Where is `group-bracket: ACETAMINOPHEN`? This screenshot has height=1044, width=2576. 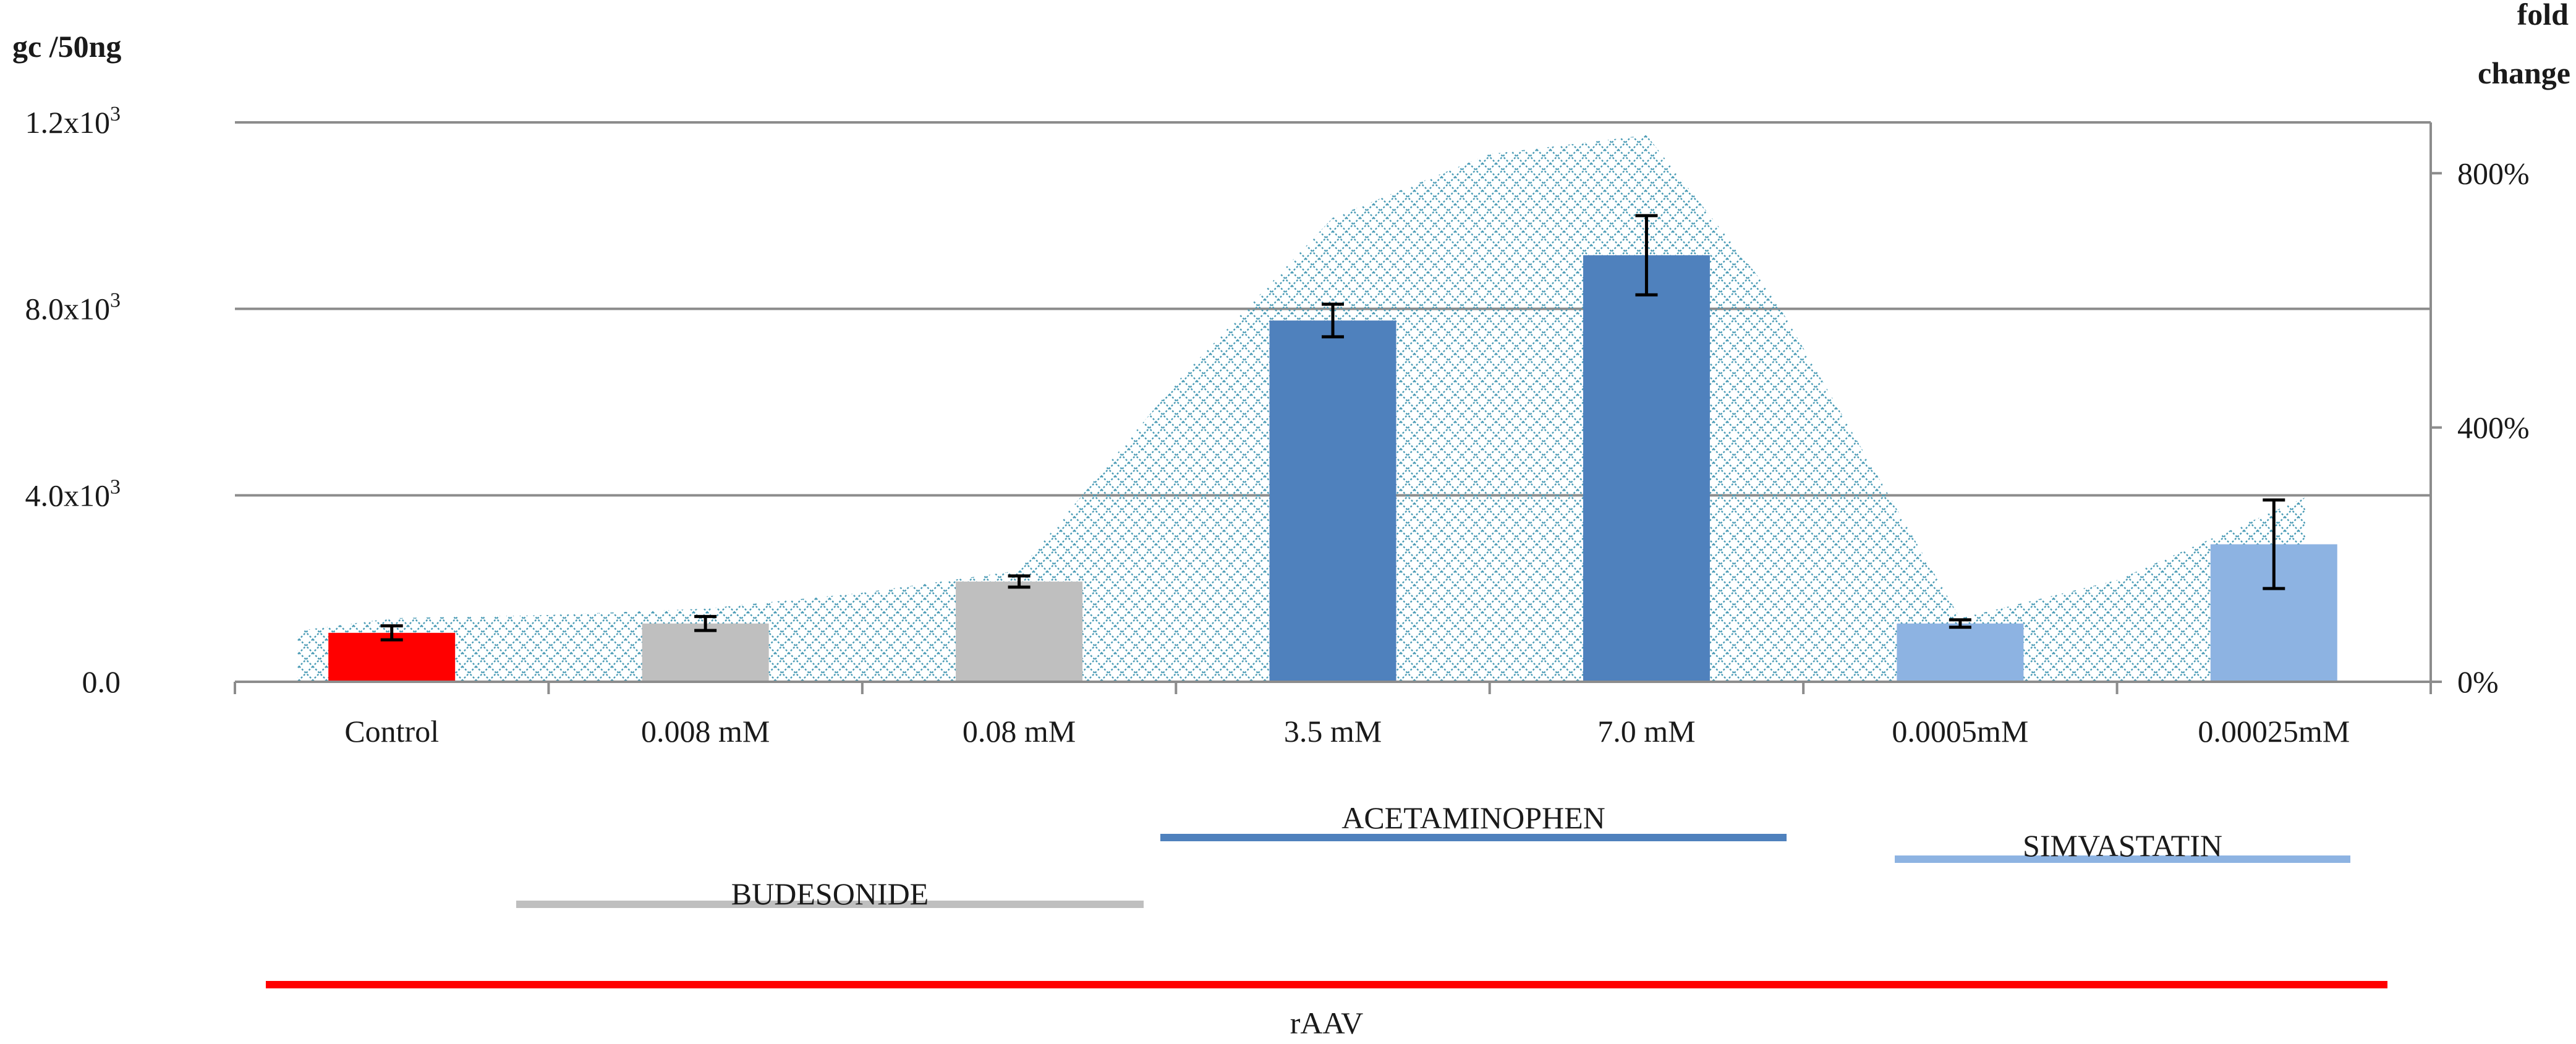 group-bracket: ACETAMINOPHEN is located at coordinates (1473, 820).